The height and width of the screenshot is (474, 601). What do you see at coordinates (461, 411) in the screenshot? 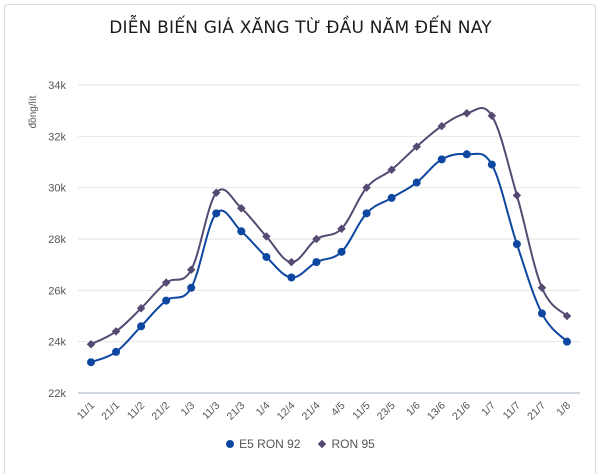
I see `x-tick-label: 21/6` at bounding box center [461, 411].